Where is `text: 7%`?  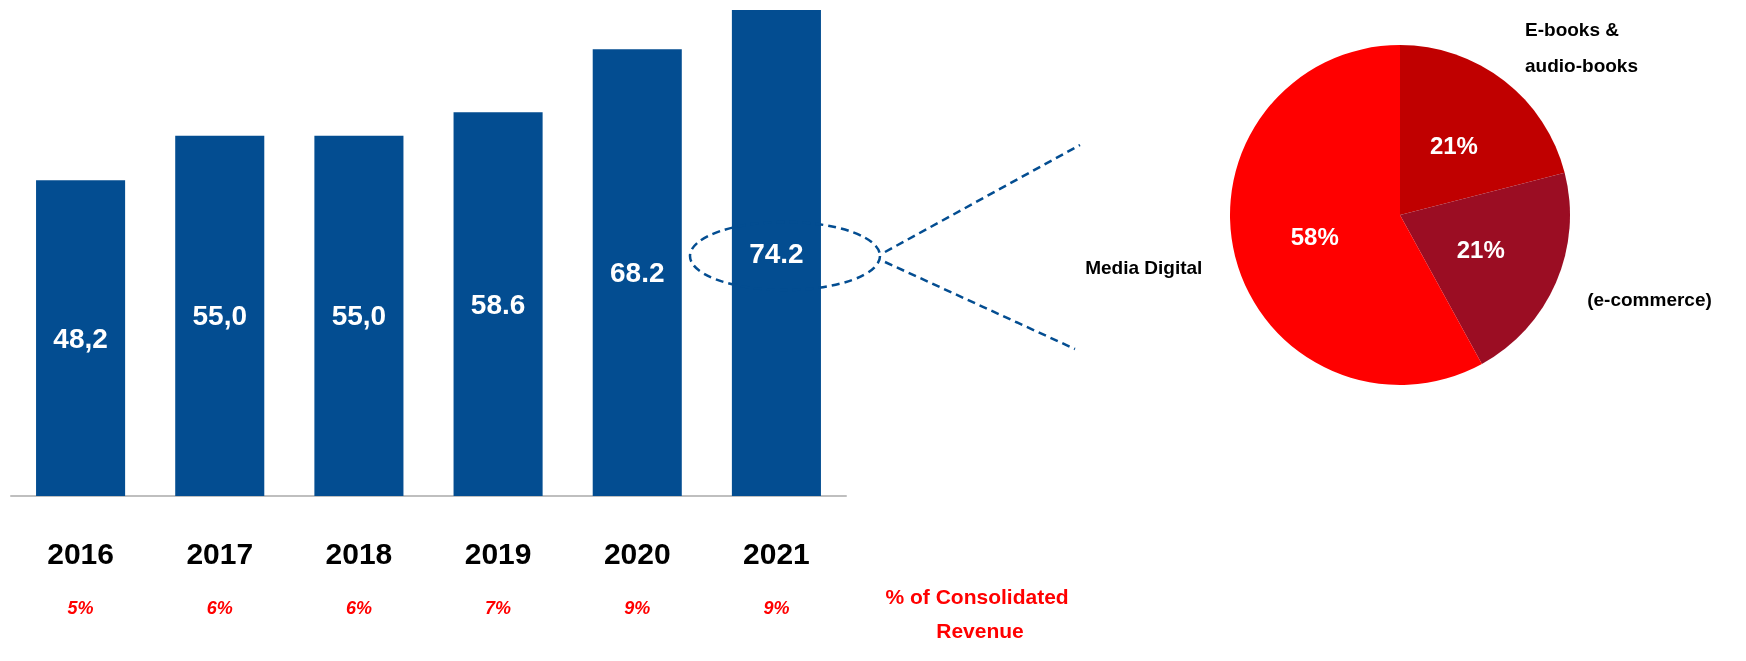 text: 7% is located at coordinates (498, 608).